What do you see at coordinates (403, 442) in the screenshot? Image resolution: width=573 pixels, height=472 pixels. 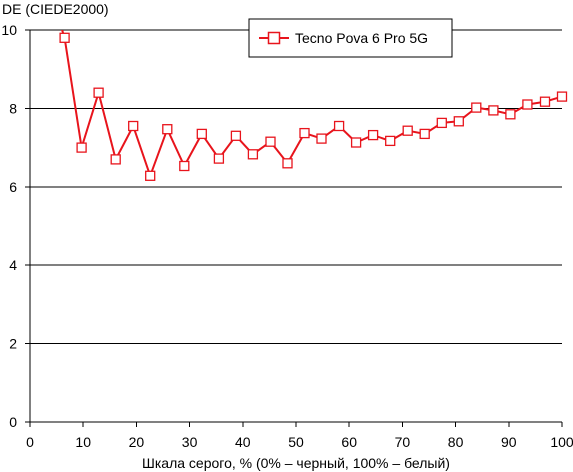 I see `x-tick-label-70: 70` at bounding box center [403, 442].